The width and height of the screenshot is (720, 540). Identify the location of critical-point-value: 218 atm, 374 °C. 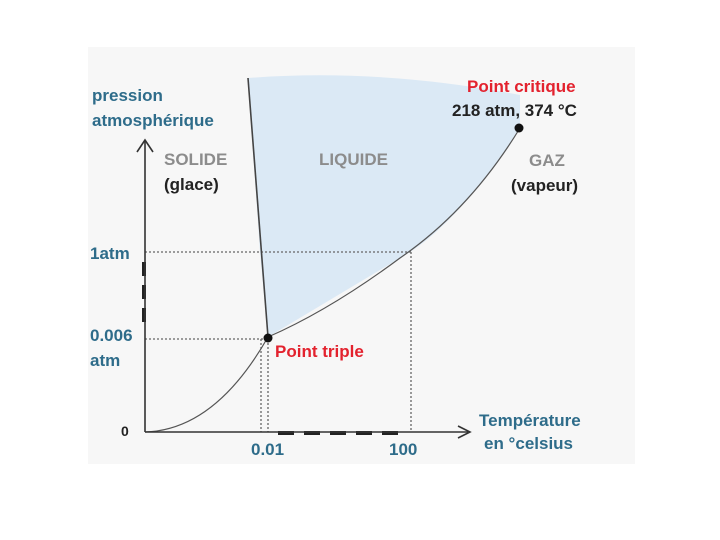
(514, 110).